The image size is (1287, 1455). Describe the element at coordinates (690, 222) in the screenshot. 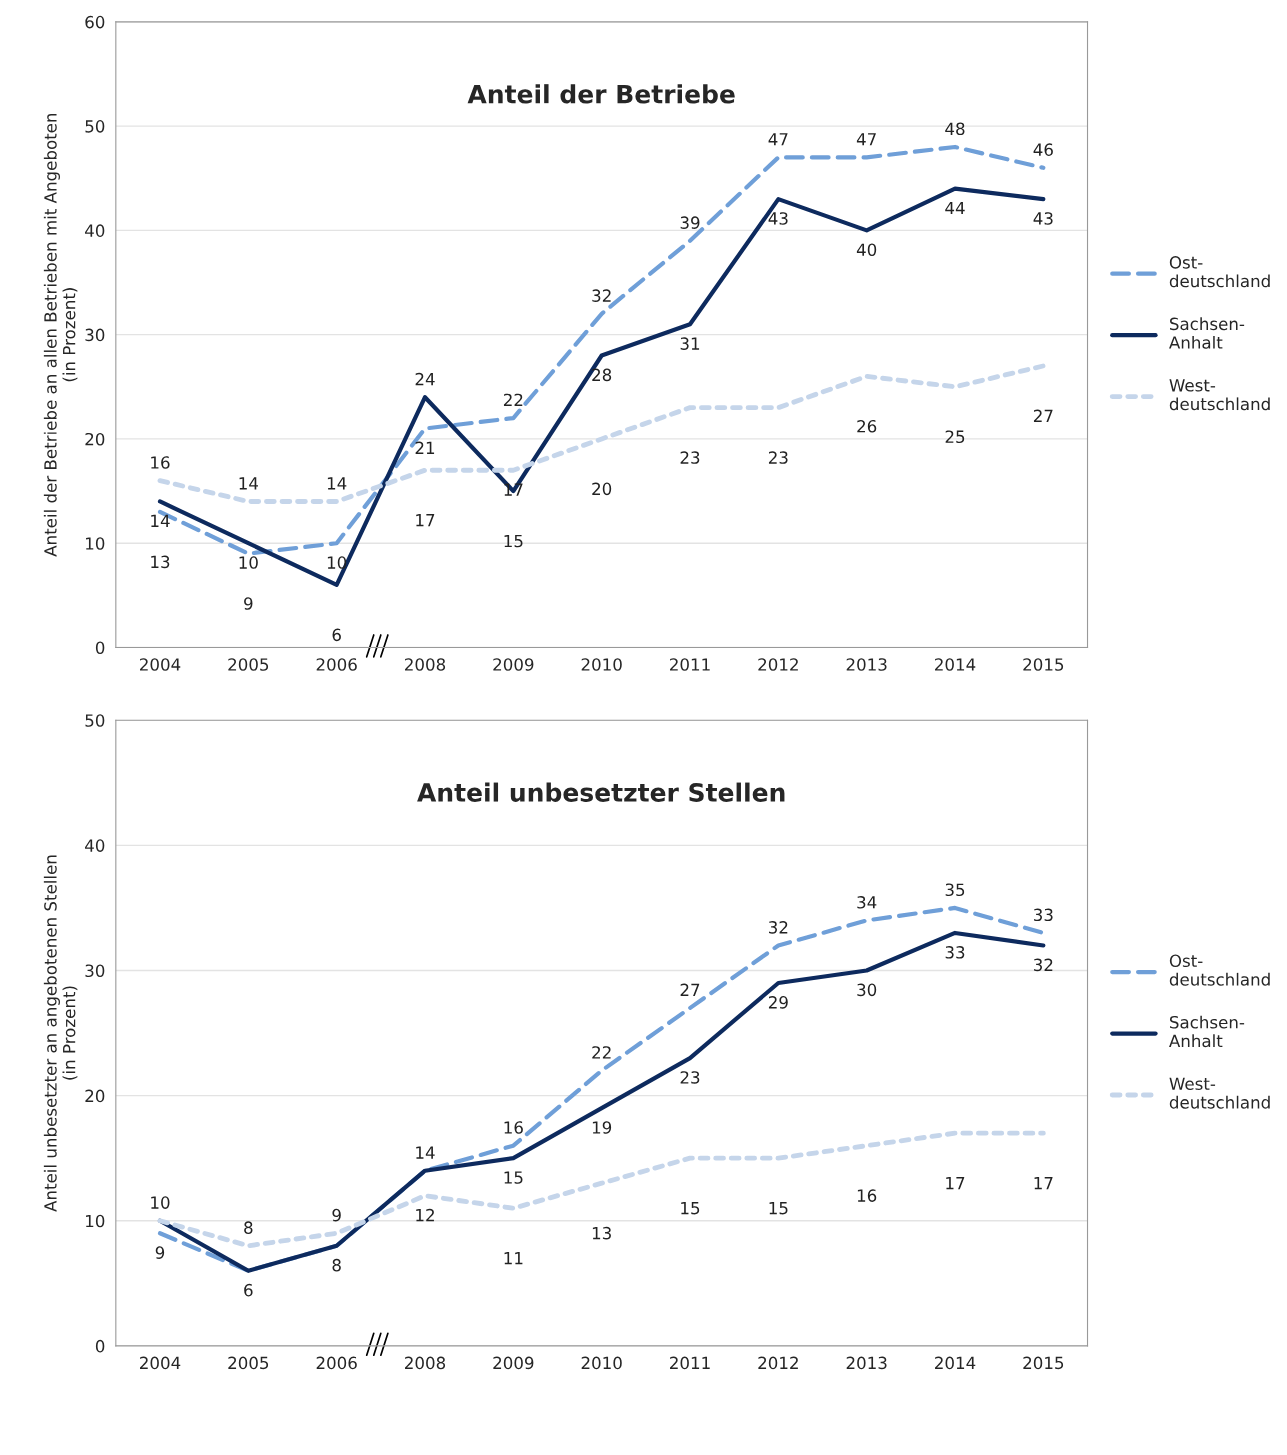

I see `data-label: 39` at that location.